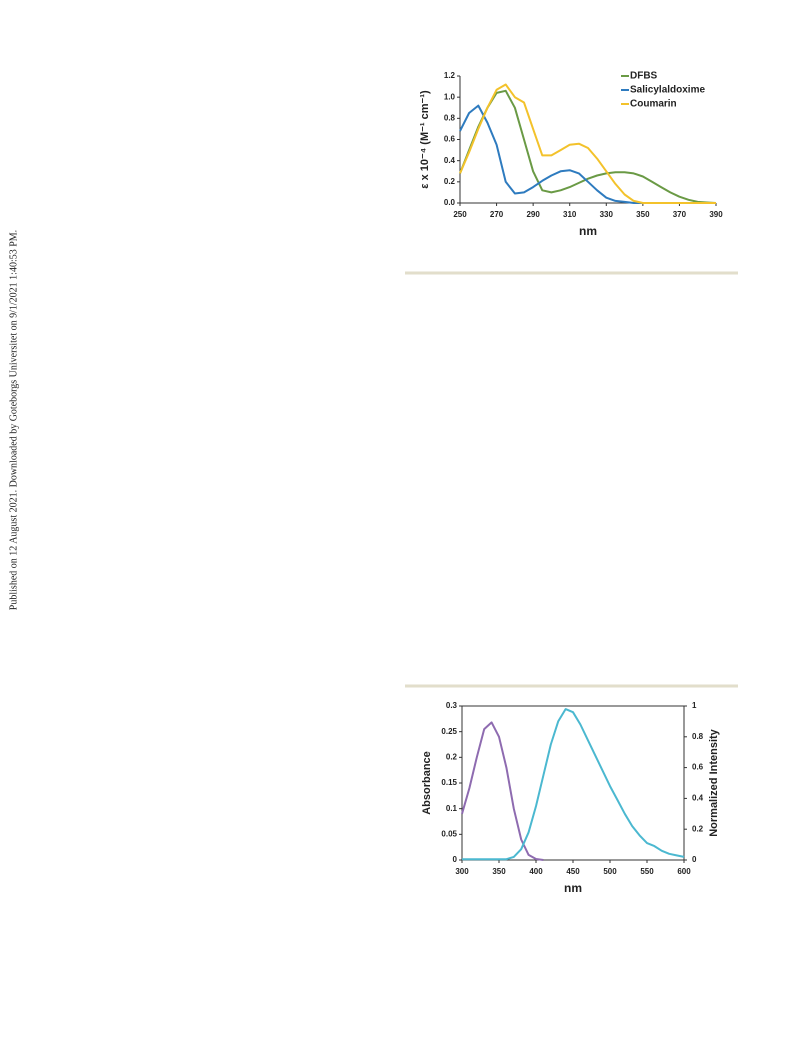 The image size is (793, 1044). Describe the element at coordinates (450, 160) in the screenshot. I see `y-tick-label: 0.4` at that location.